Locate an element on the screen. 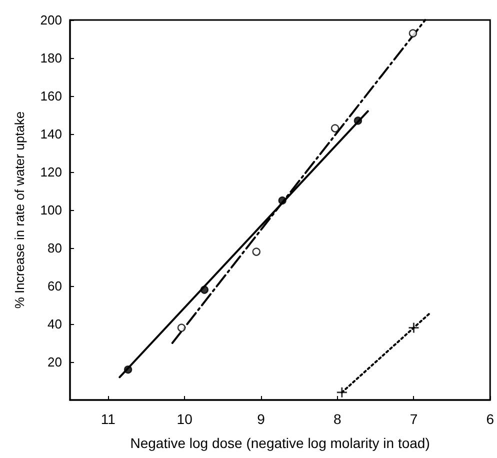 Image resolution: width=497 pixels, height=458 pixels. x-tick-label: 9 is located at coordinates (261, 419).